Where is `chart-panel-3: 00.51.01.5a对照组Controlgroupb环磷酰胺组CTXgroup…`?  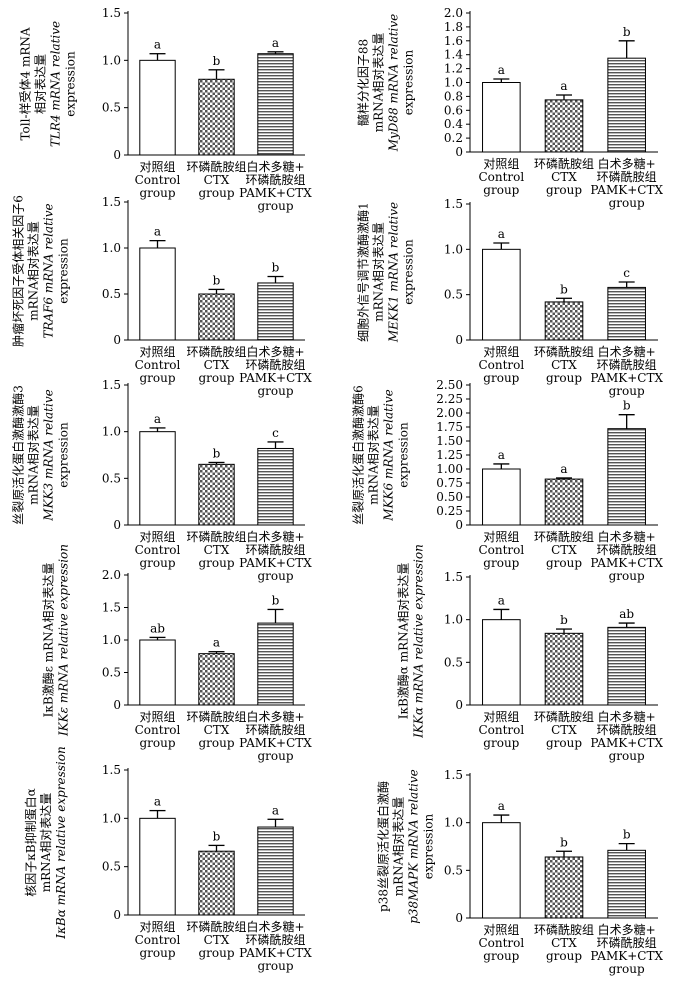 chart-panel-3: 00.51.01.5a对照组Controlgroupb环磷酰胺组CTXgroup… is located at coordinates (162, 296).